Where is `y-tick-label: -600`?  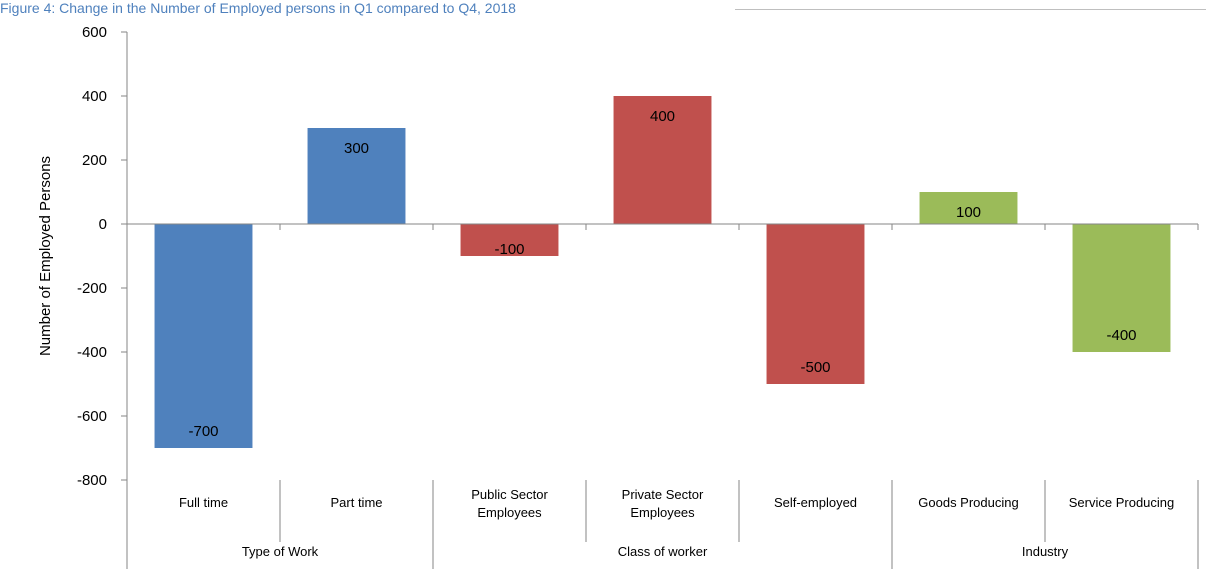 y-tick-label: -600 is located at coordinates (92, 416).